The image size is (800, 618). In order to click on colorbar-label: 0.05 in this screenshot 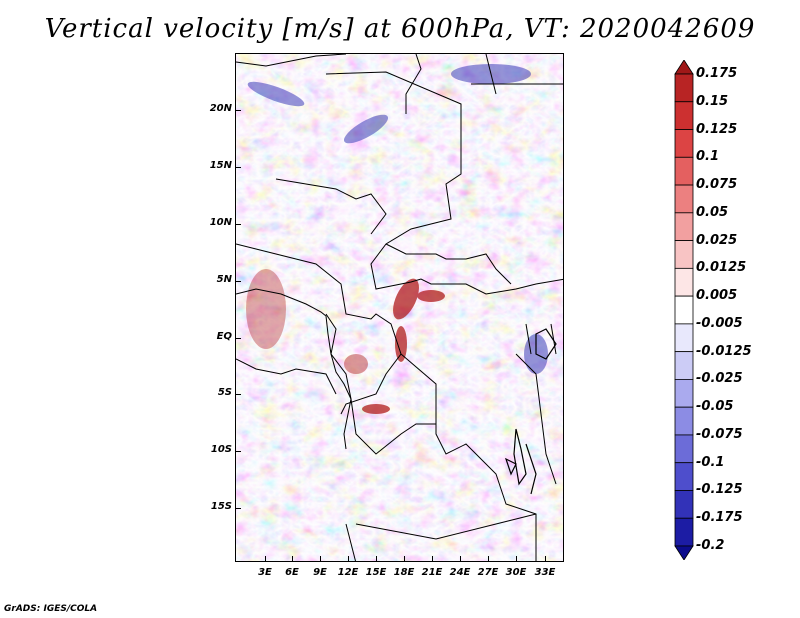, I will do `click(712, 212)`.